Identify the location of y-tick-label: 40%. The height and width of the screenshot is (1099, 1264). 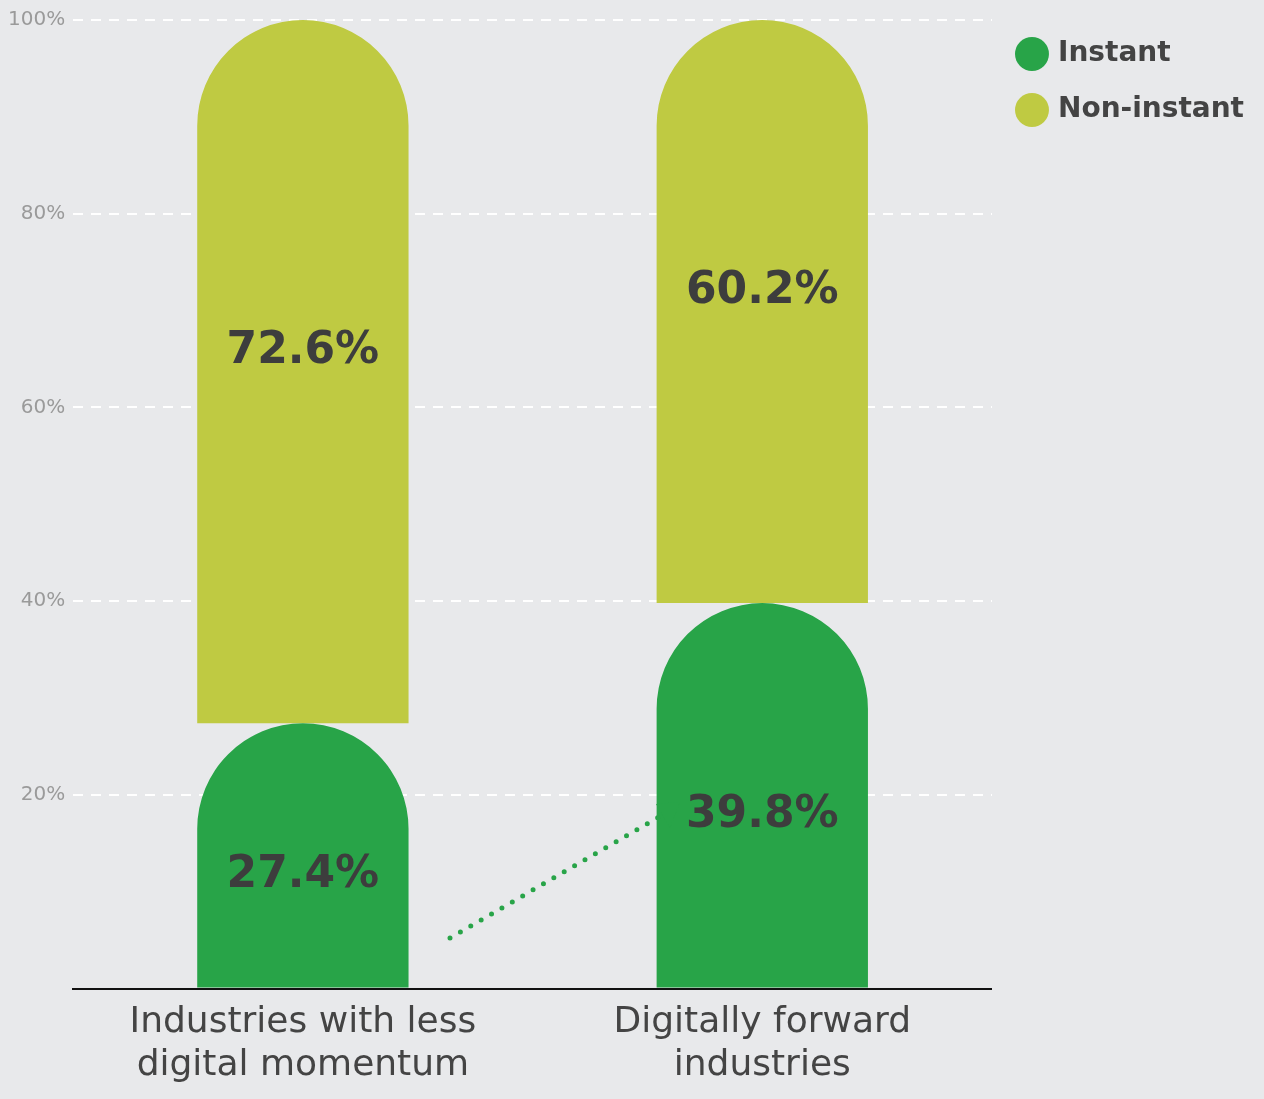
(43, 599).